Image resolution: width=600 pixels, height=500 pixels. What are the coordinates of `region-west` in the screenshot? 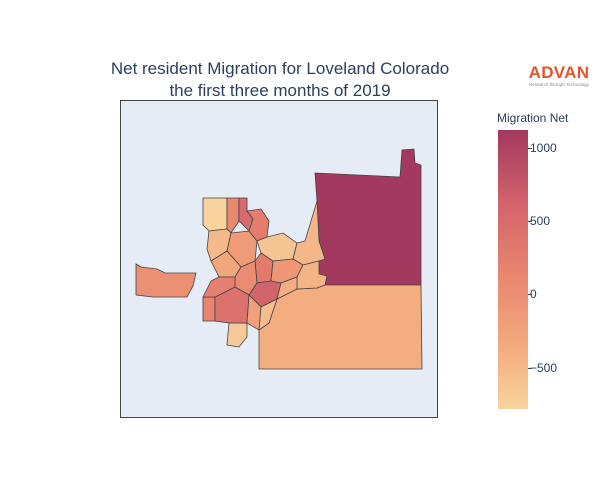 It's located at (166, 280).